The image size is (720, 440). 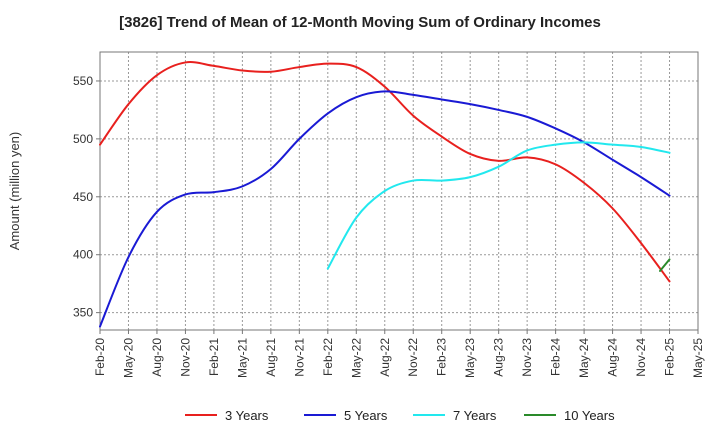 I want to click on x-tick-label: Feb-22, so click(x=328, y=357).